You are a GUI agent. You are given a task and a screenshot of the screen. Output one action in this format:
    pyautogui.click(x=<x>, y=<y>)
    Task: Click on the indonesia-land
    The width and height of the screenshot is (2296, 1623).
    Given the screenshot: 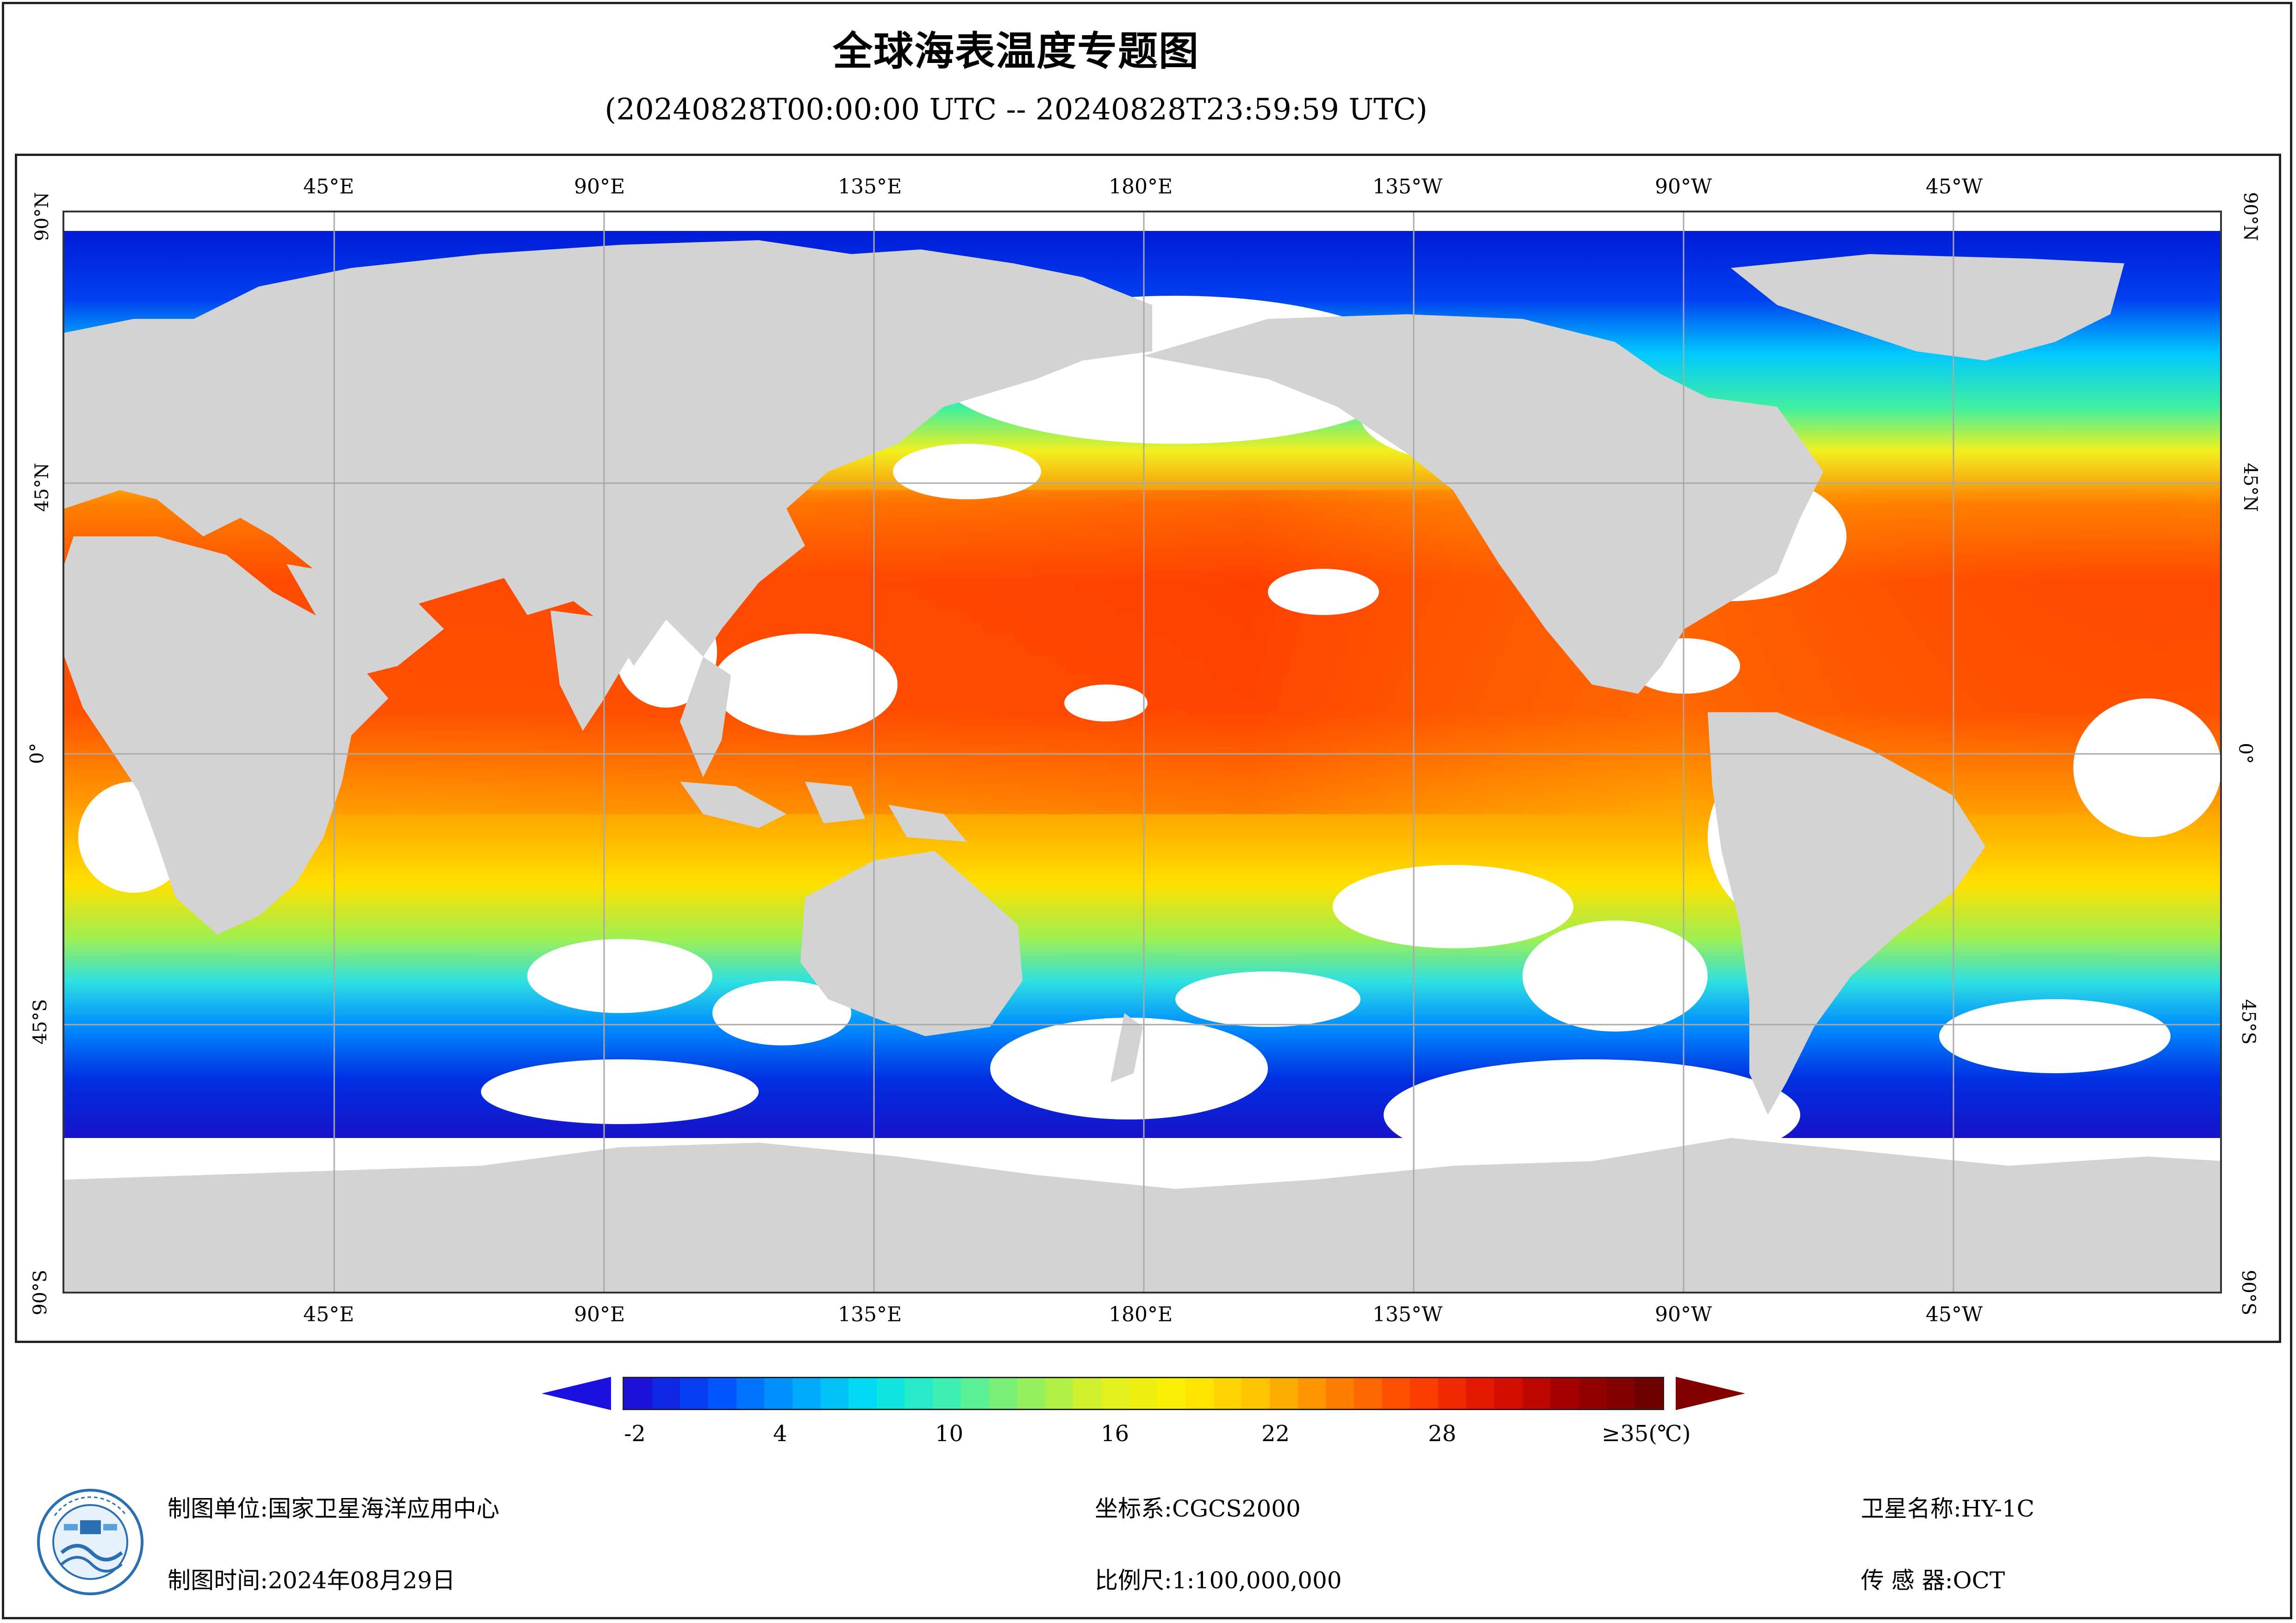 What is the action you would take?
    pyautogui.click(x=733, y=805)
    